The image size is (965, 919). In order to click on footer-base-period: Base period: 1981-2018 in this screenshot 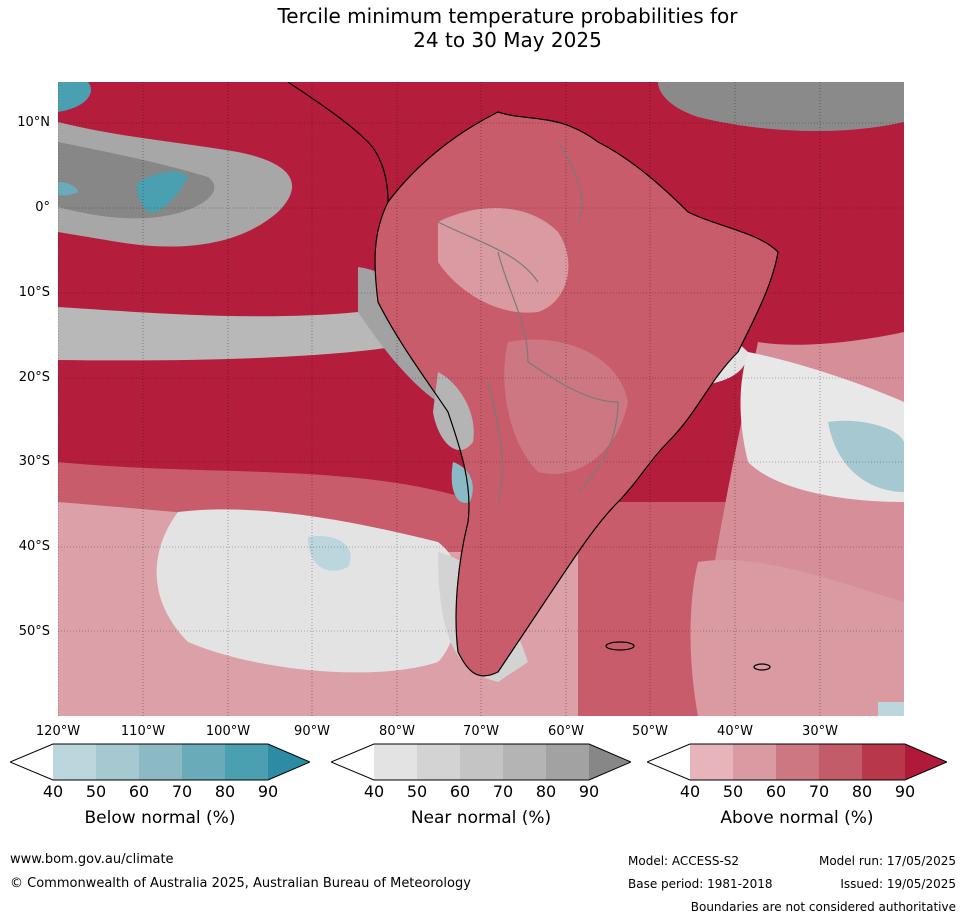, I will do `click(700, 884)`.